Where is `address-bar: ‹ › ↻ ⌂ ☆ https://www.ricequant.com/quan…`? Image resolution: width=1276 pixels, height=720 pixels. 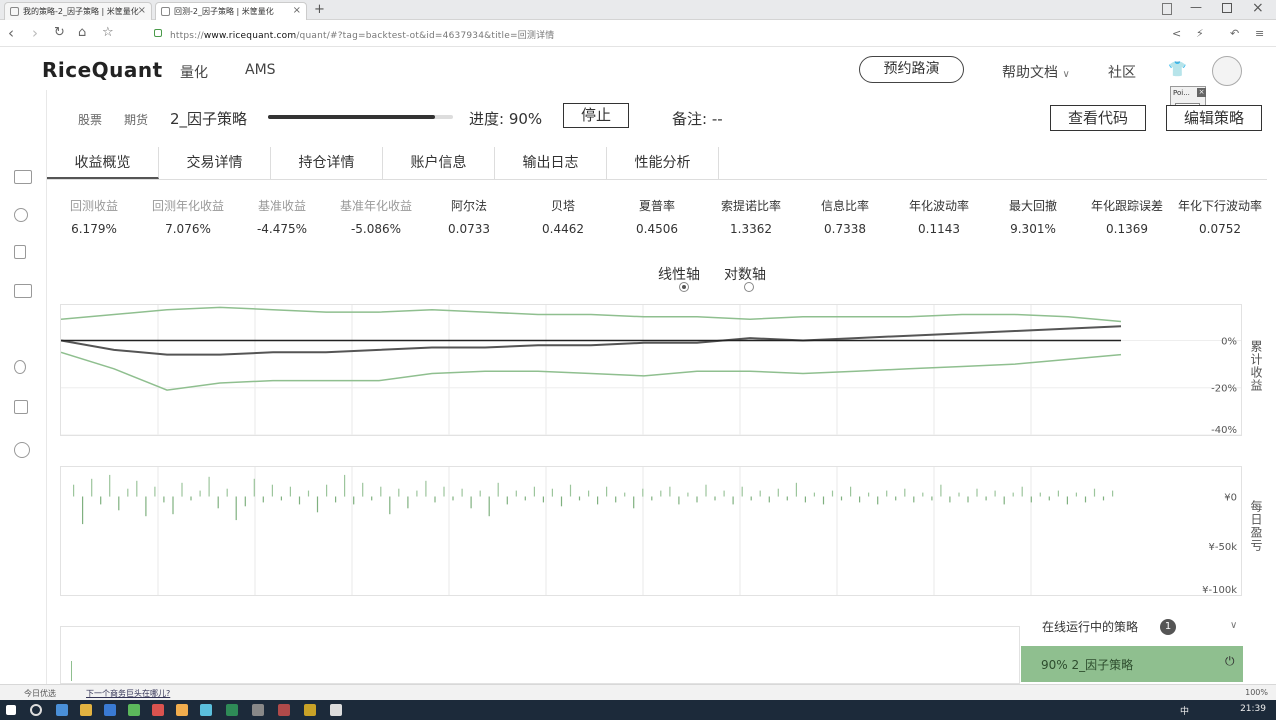 address-bar: ‹ › ↻ ⌂ ☆ https://www.ricequant.com/quan… is located at coordinates (638, 34).